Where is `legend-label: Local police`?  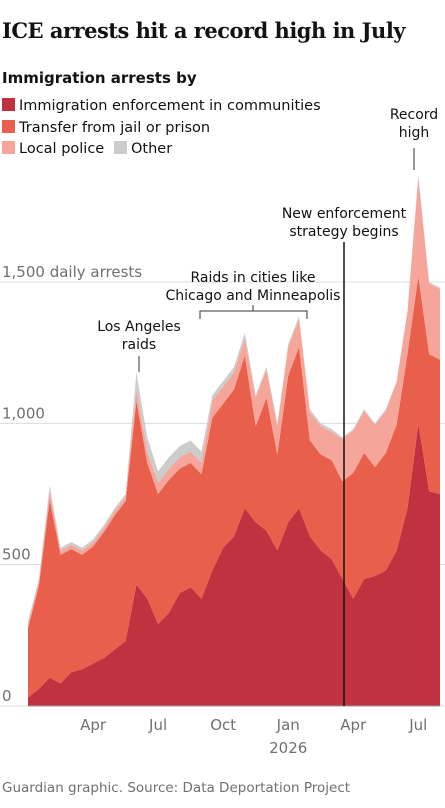 legend-label: Local police is located at coordinates (61, 149).